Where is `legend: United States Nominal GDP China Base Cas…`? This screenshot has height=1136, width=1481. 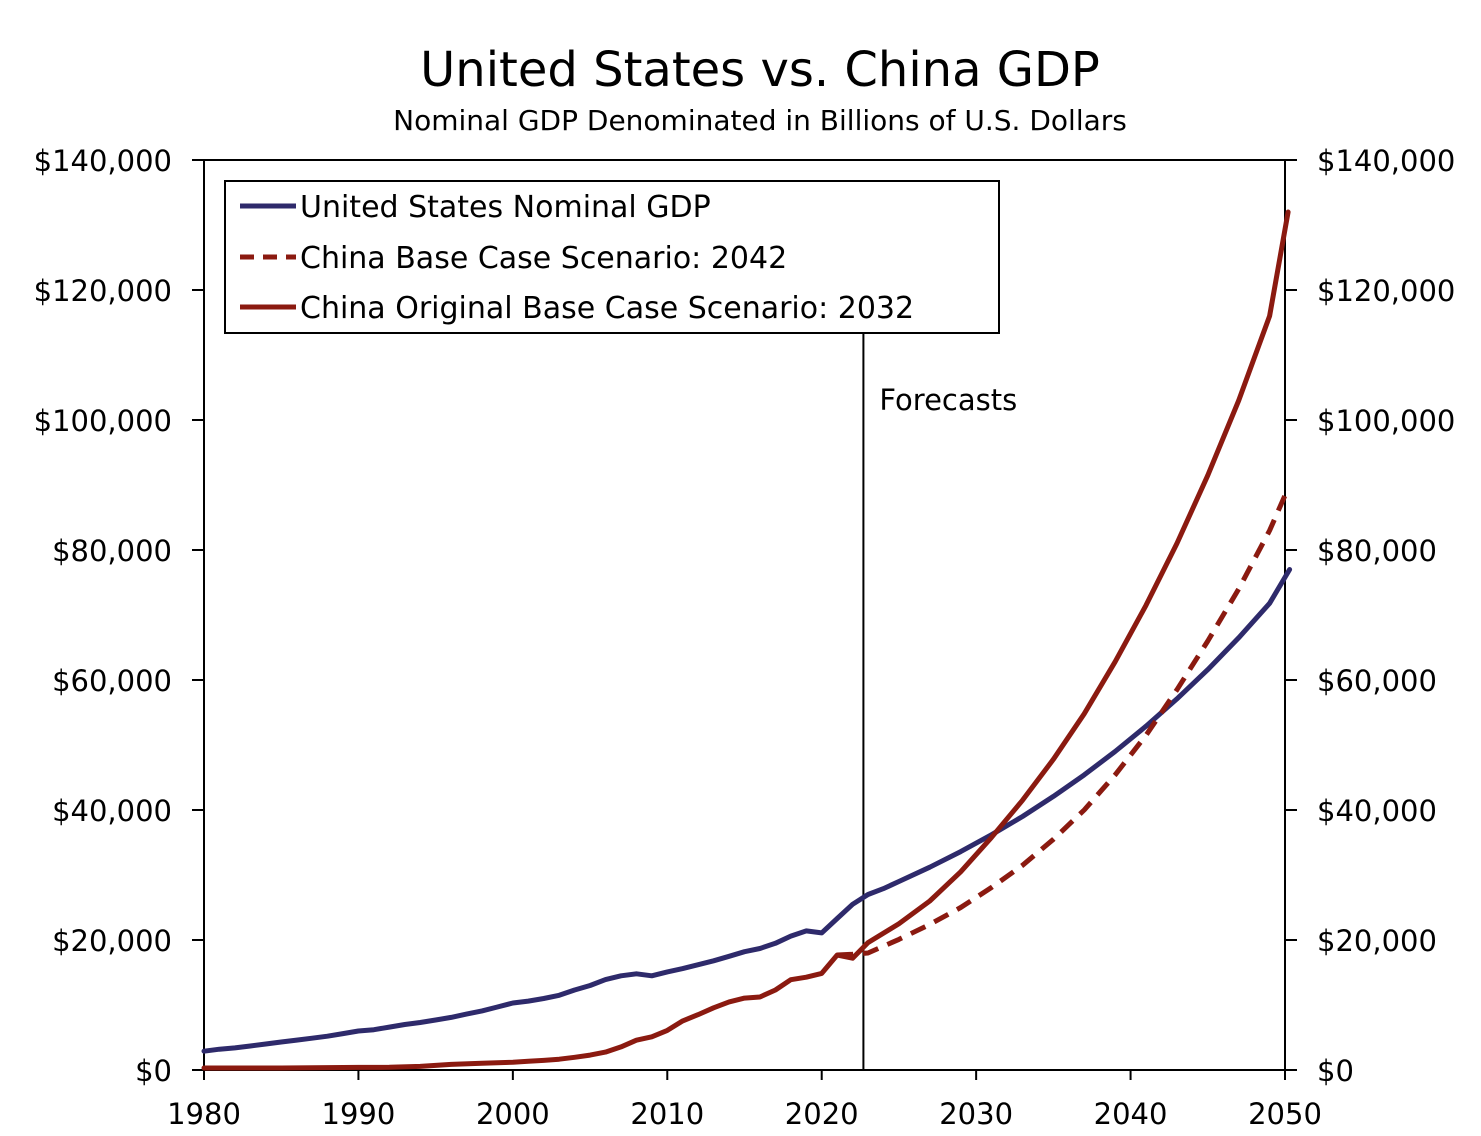
legend: United States Nominal GDP China Base Cas… is located at coordinates (612, 257).